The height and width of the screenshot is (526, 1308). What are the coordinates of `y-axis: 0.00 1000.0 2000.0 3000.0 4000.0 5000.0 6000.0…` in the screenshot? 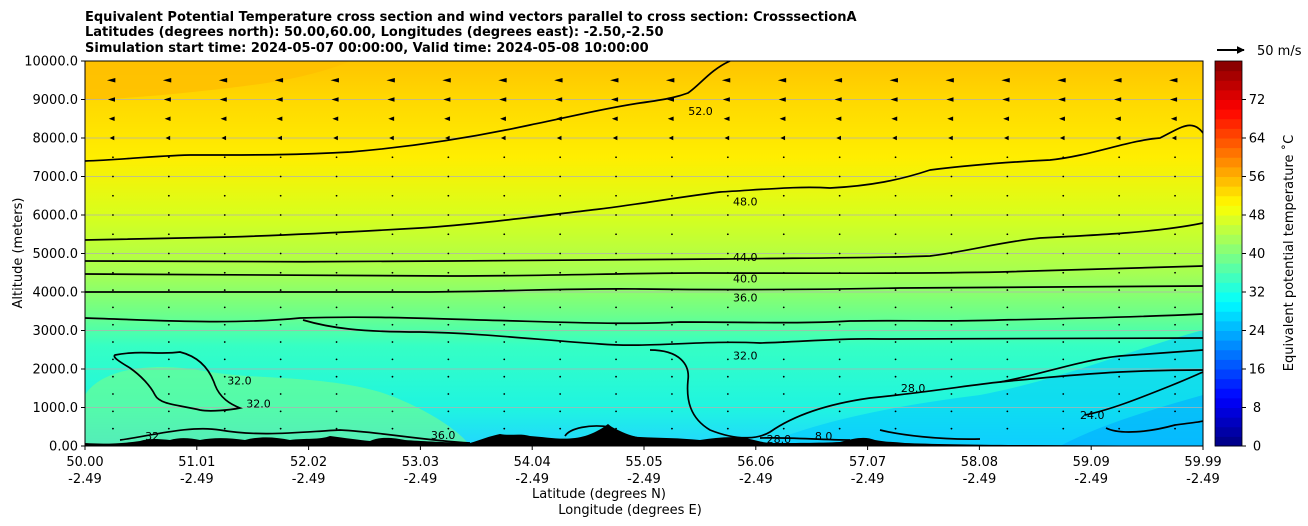 It's located at (54, 255).